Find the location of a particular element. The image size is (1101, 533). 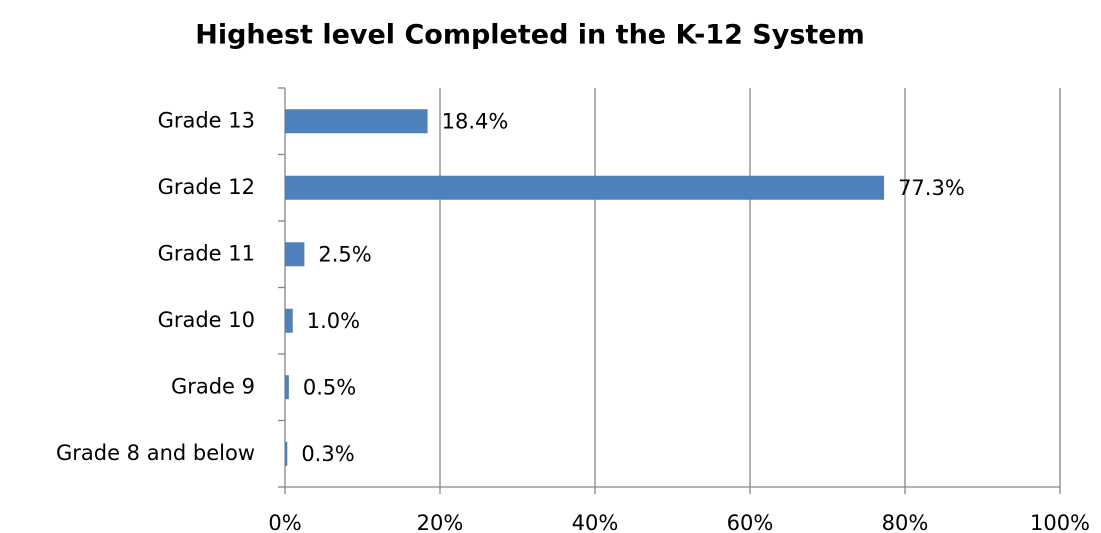

data-label: 77.3% is located at coordinates (931, 188).